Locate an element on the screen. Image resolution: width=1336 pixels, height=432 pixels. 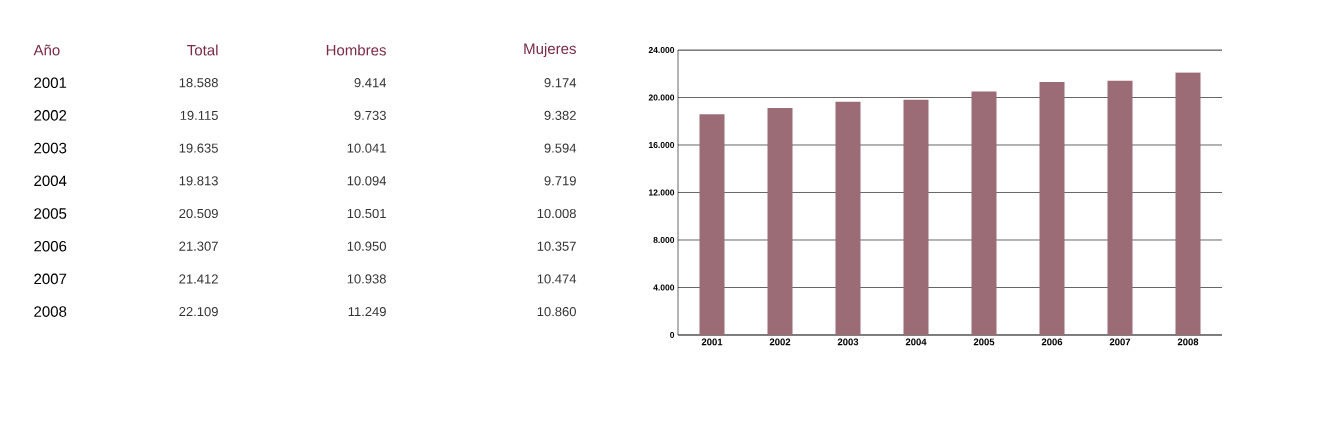
text: 18.588 is located at coordinates (198, 83).